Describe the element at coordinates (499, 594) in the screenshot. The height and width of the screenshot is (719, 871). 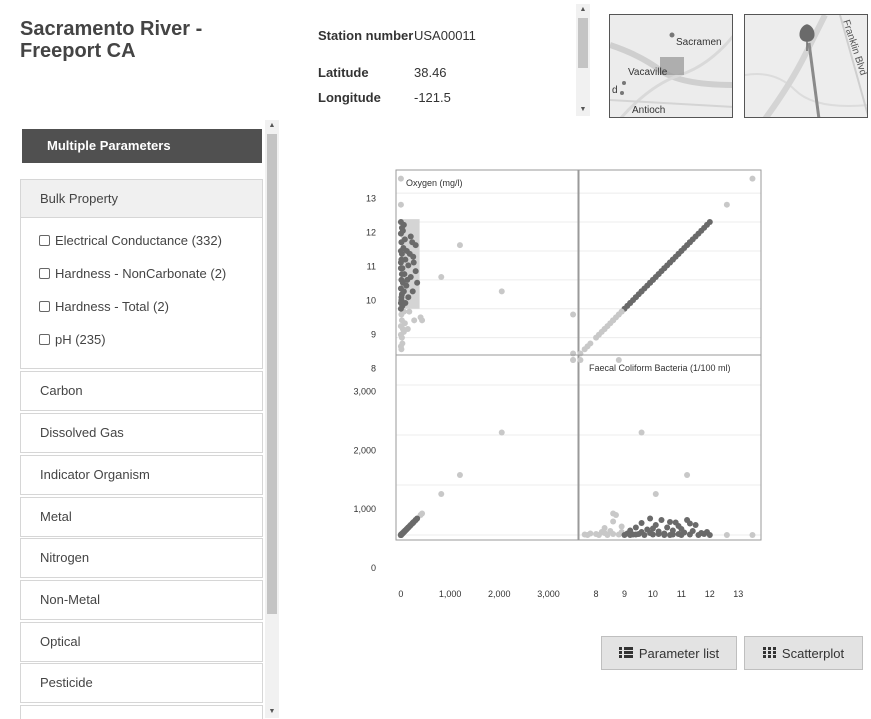
I see `x-tick-label: 2,000` at that location.